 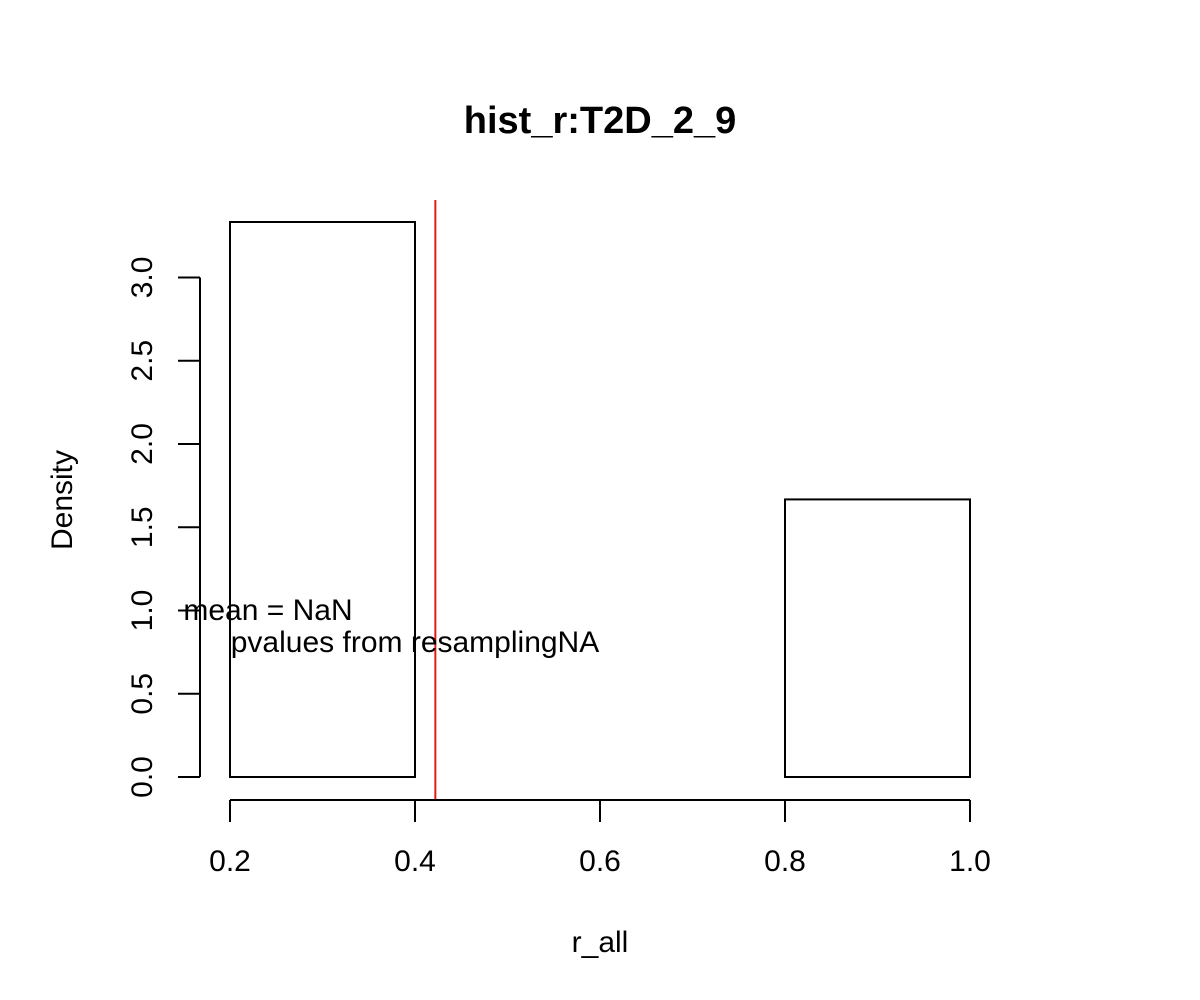 I want to click on y-axis-label: Density, so click(x=62, y=500).